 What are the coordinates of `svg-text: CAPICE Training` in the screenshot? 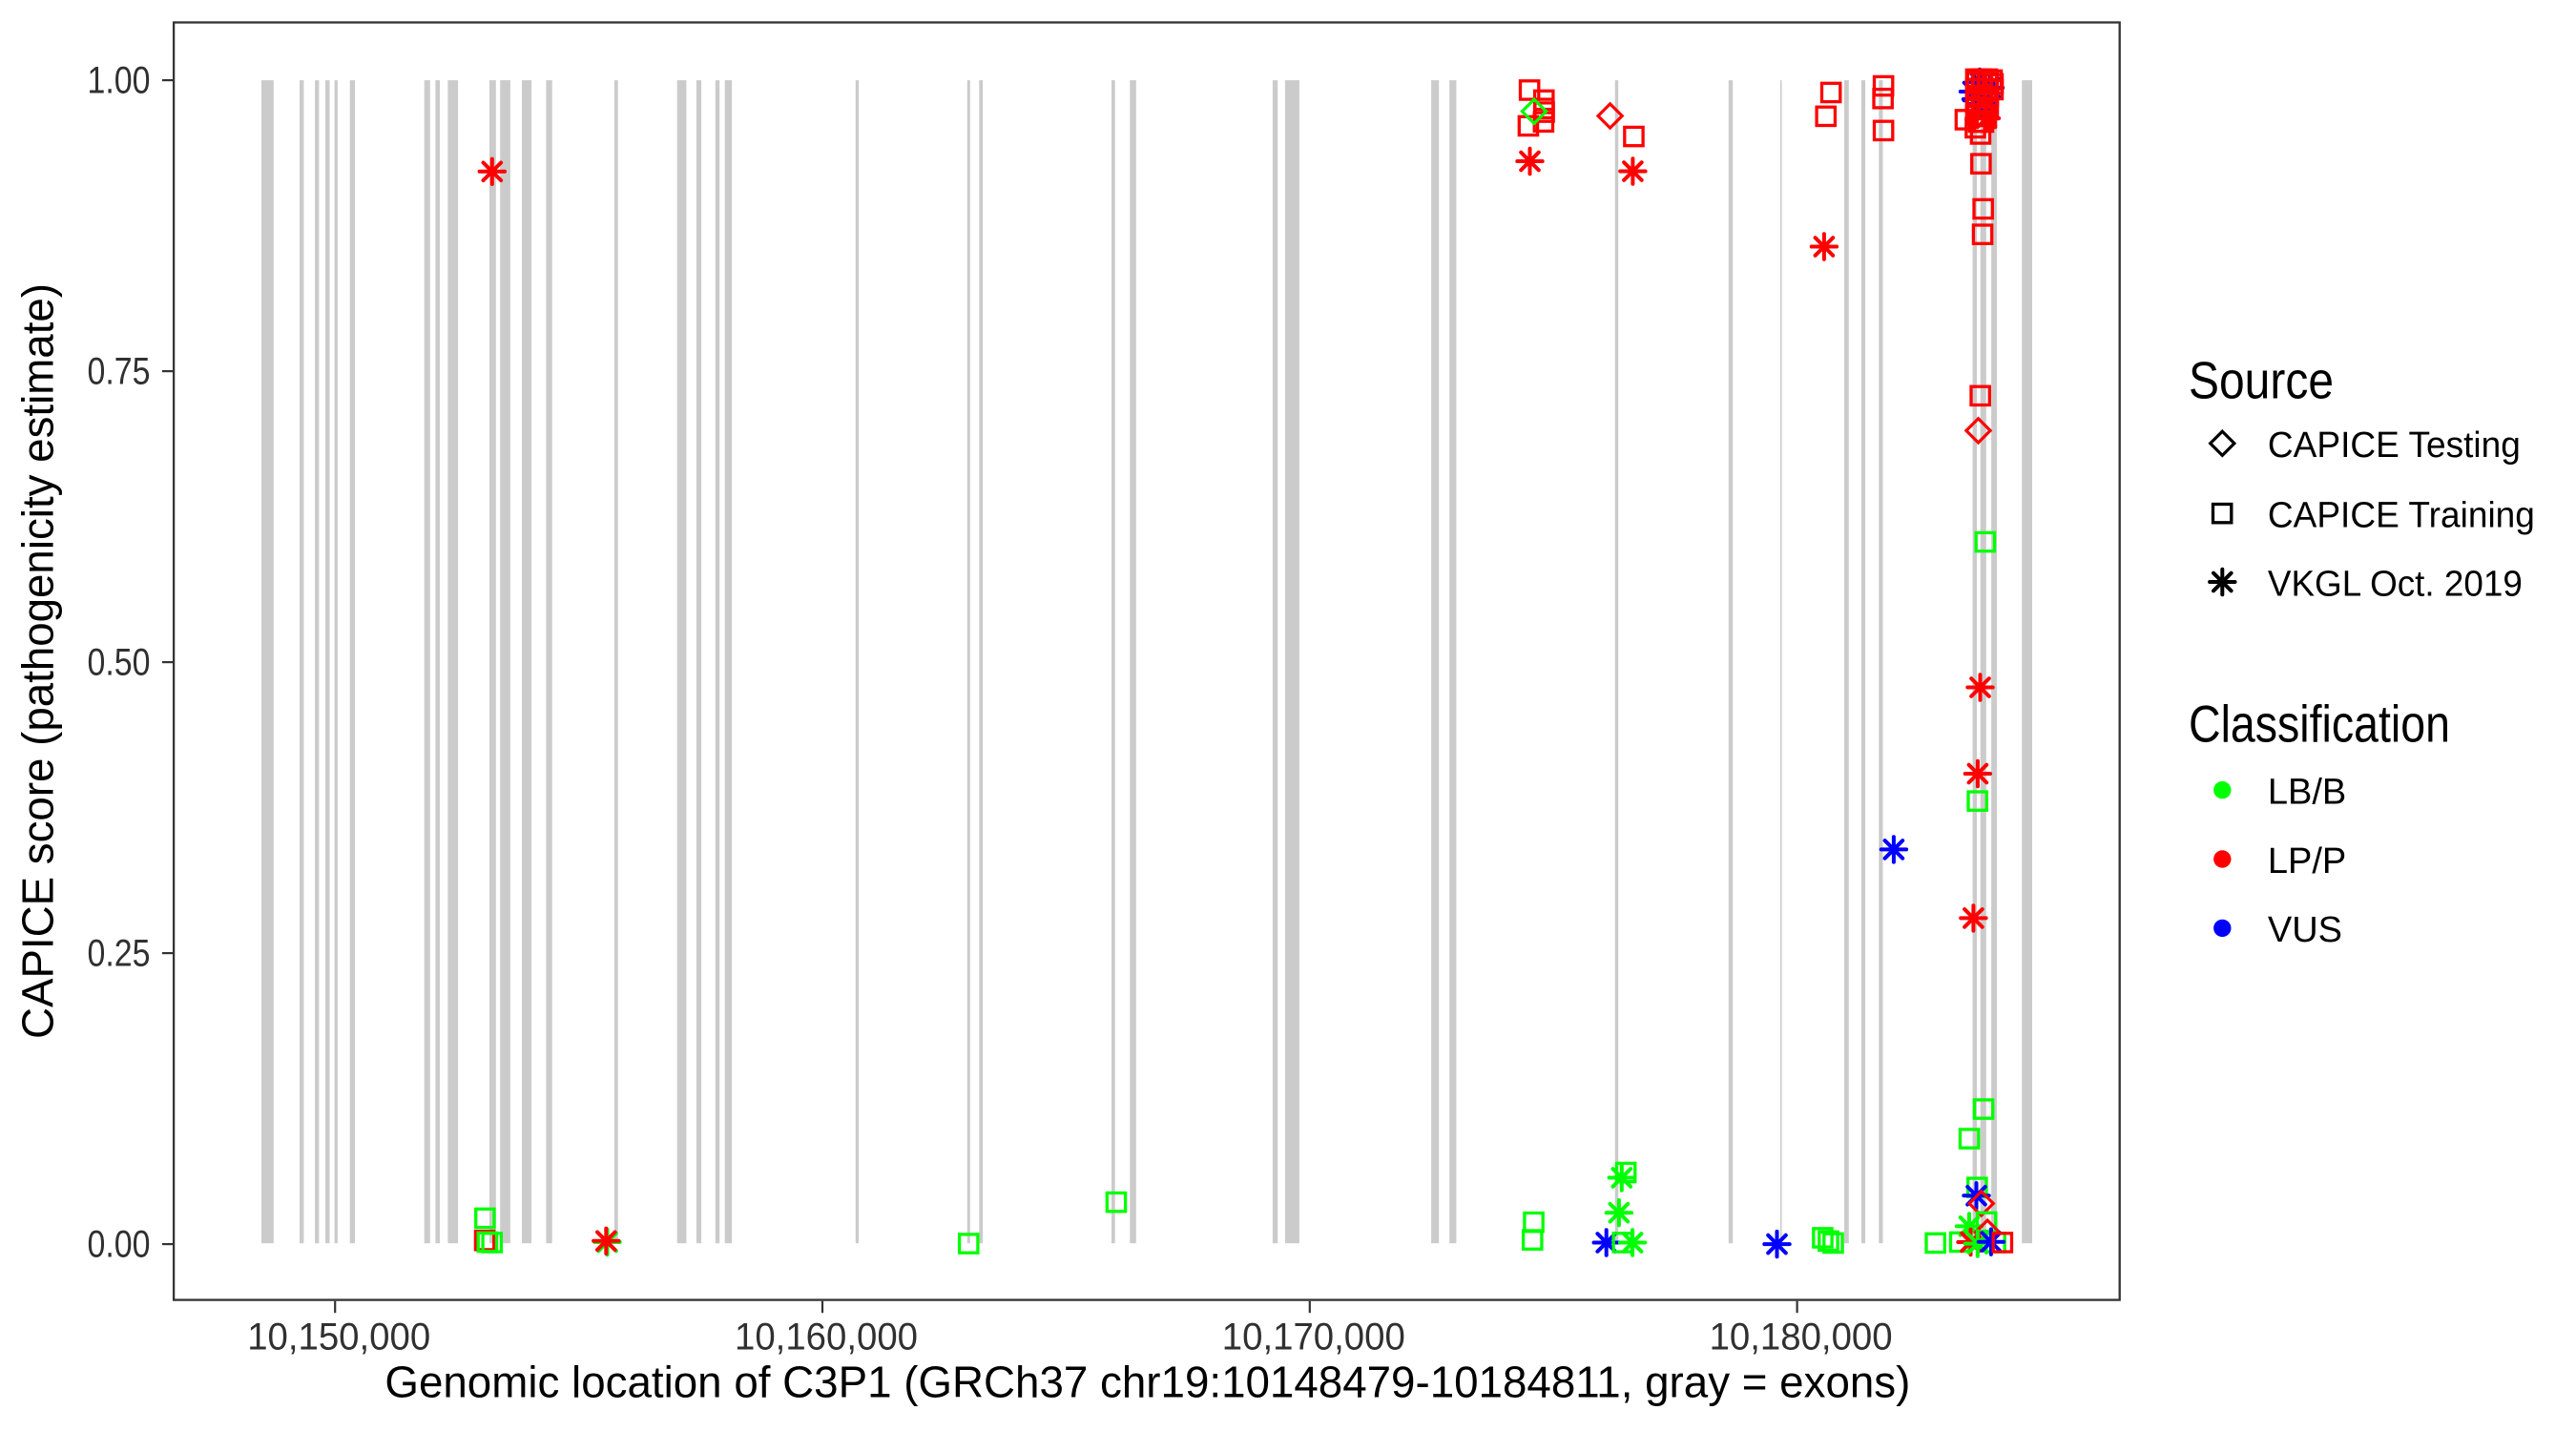 It's located at (2401, 515).